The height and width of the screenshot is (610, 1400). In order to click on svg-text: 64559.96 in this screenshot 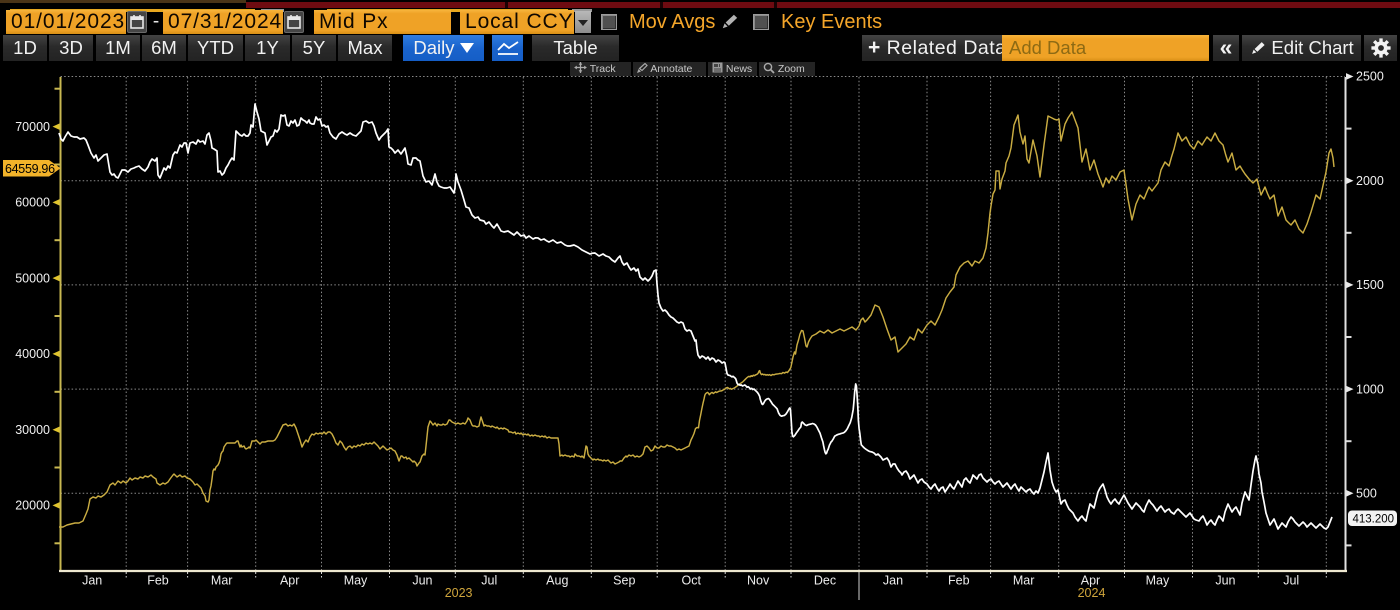, I will do `click(30, 169)`.